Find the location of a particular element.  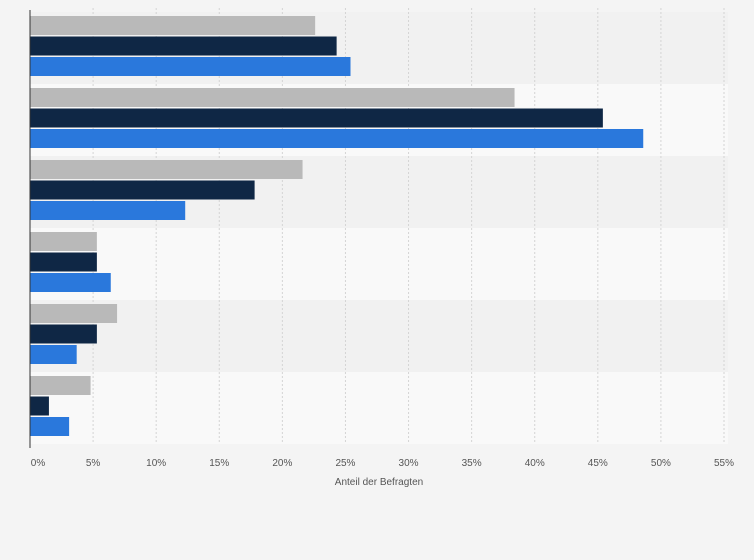

x-tick-label: 25% is located at coordinates (345, 463).